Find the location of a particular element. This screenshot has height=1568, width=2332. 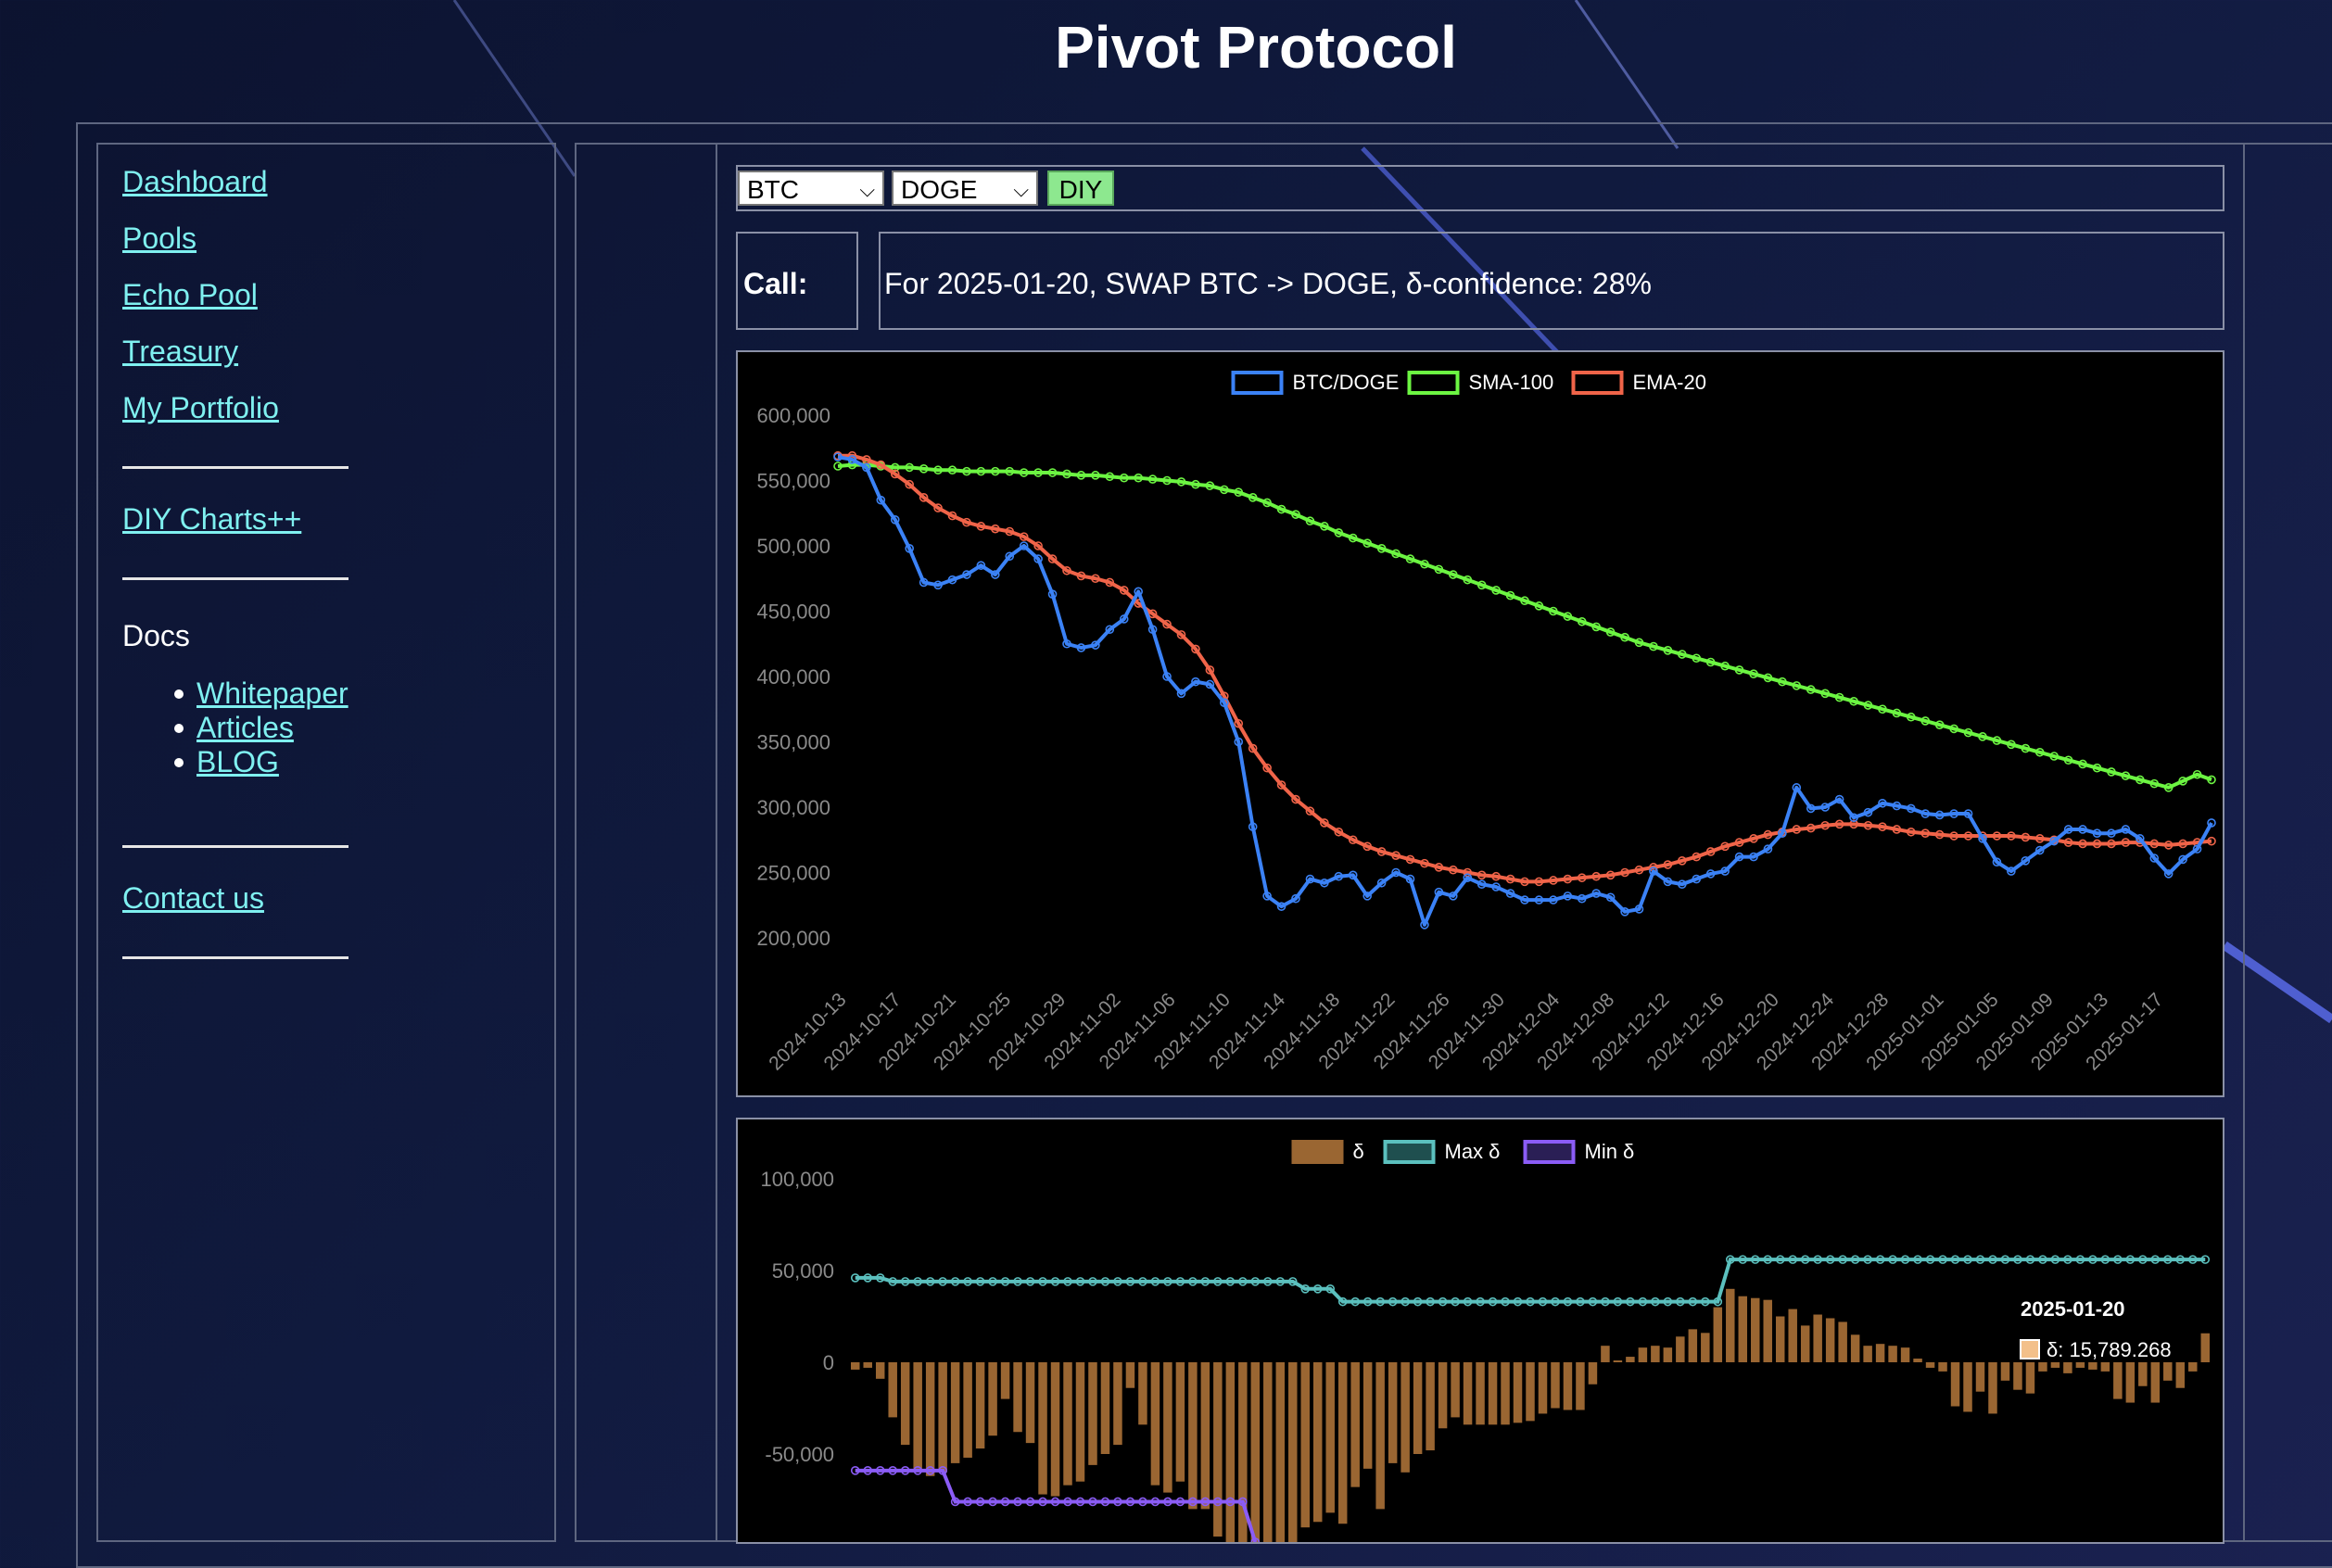

docs-list-item: Articles is located at coordinates (235, 728).